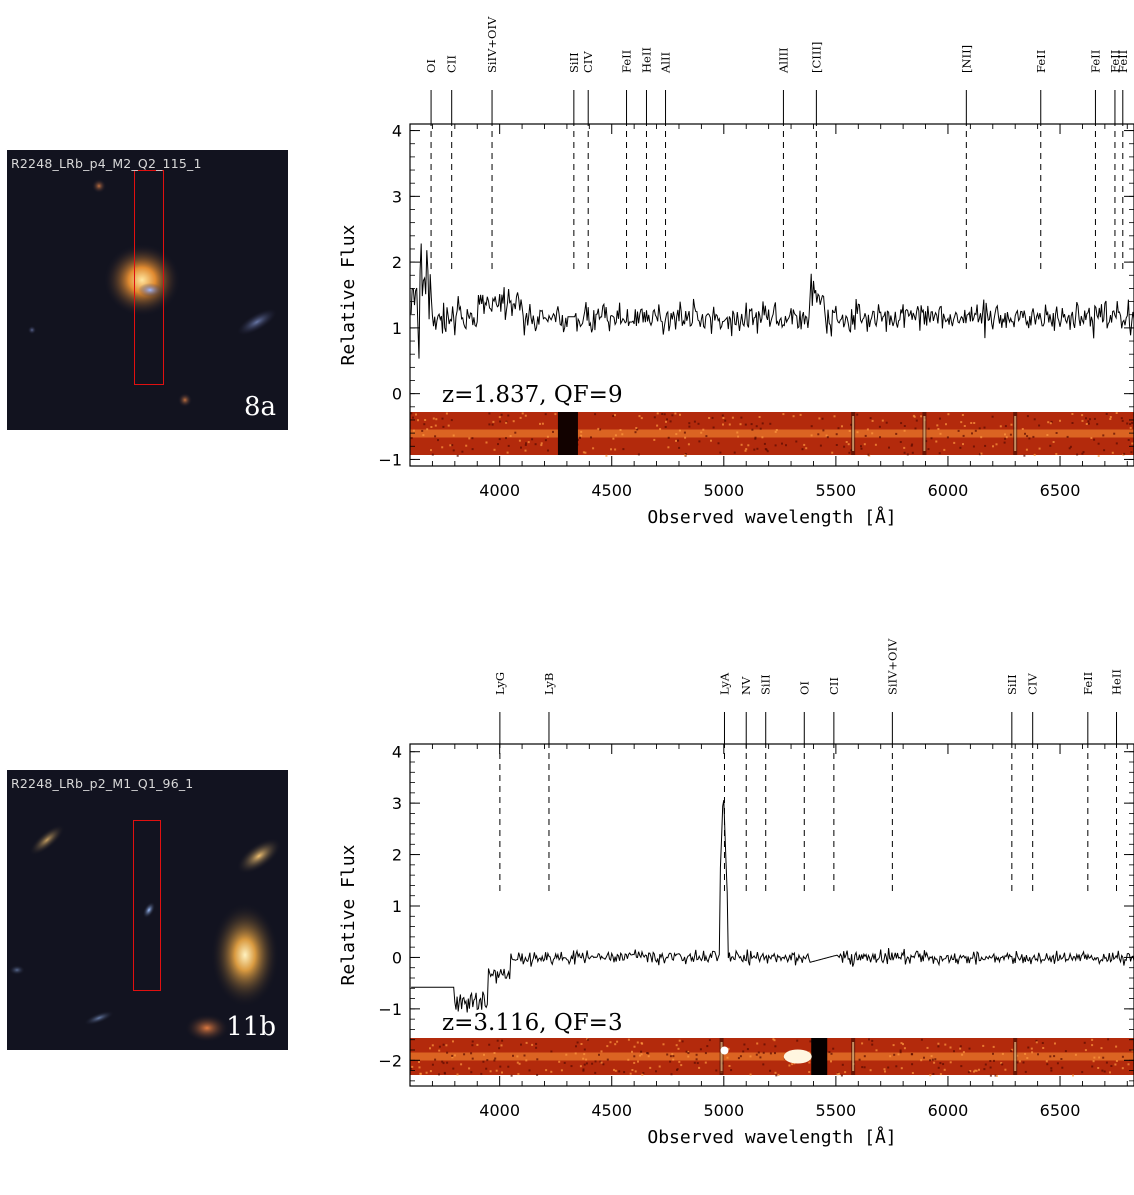 Image resolution: width=1134 pixels, height=1195 pixels. What do you see at coordinates (397, 752) in the screenshot?
I see `y-tick-label: 4` at bounding box center [397, 752].